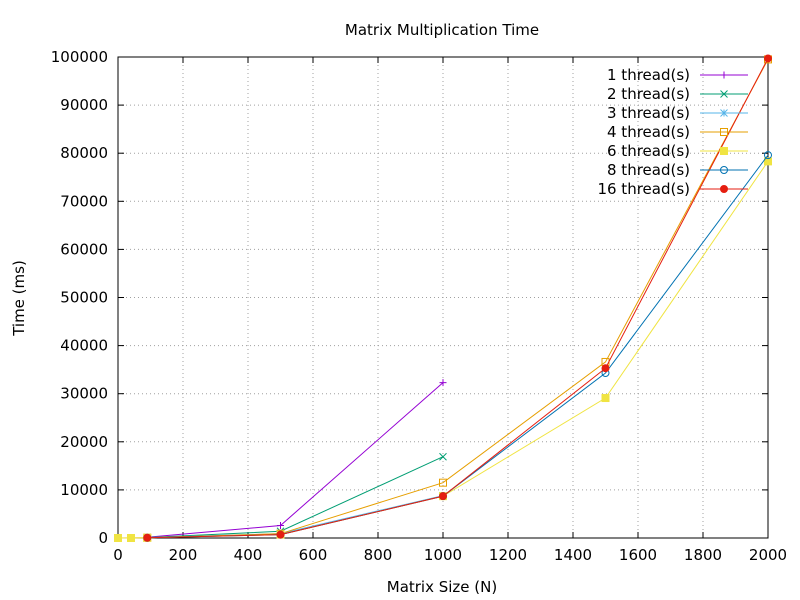  What do you see at coordinates (84, 298) in the screenshot?
I see `y-tick-label: 50000` at bounding box center [84, 298].